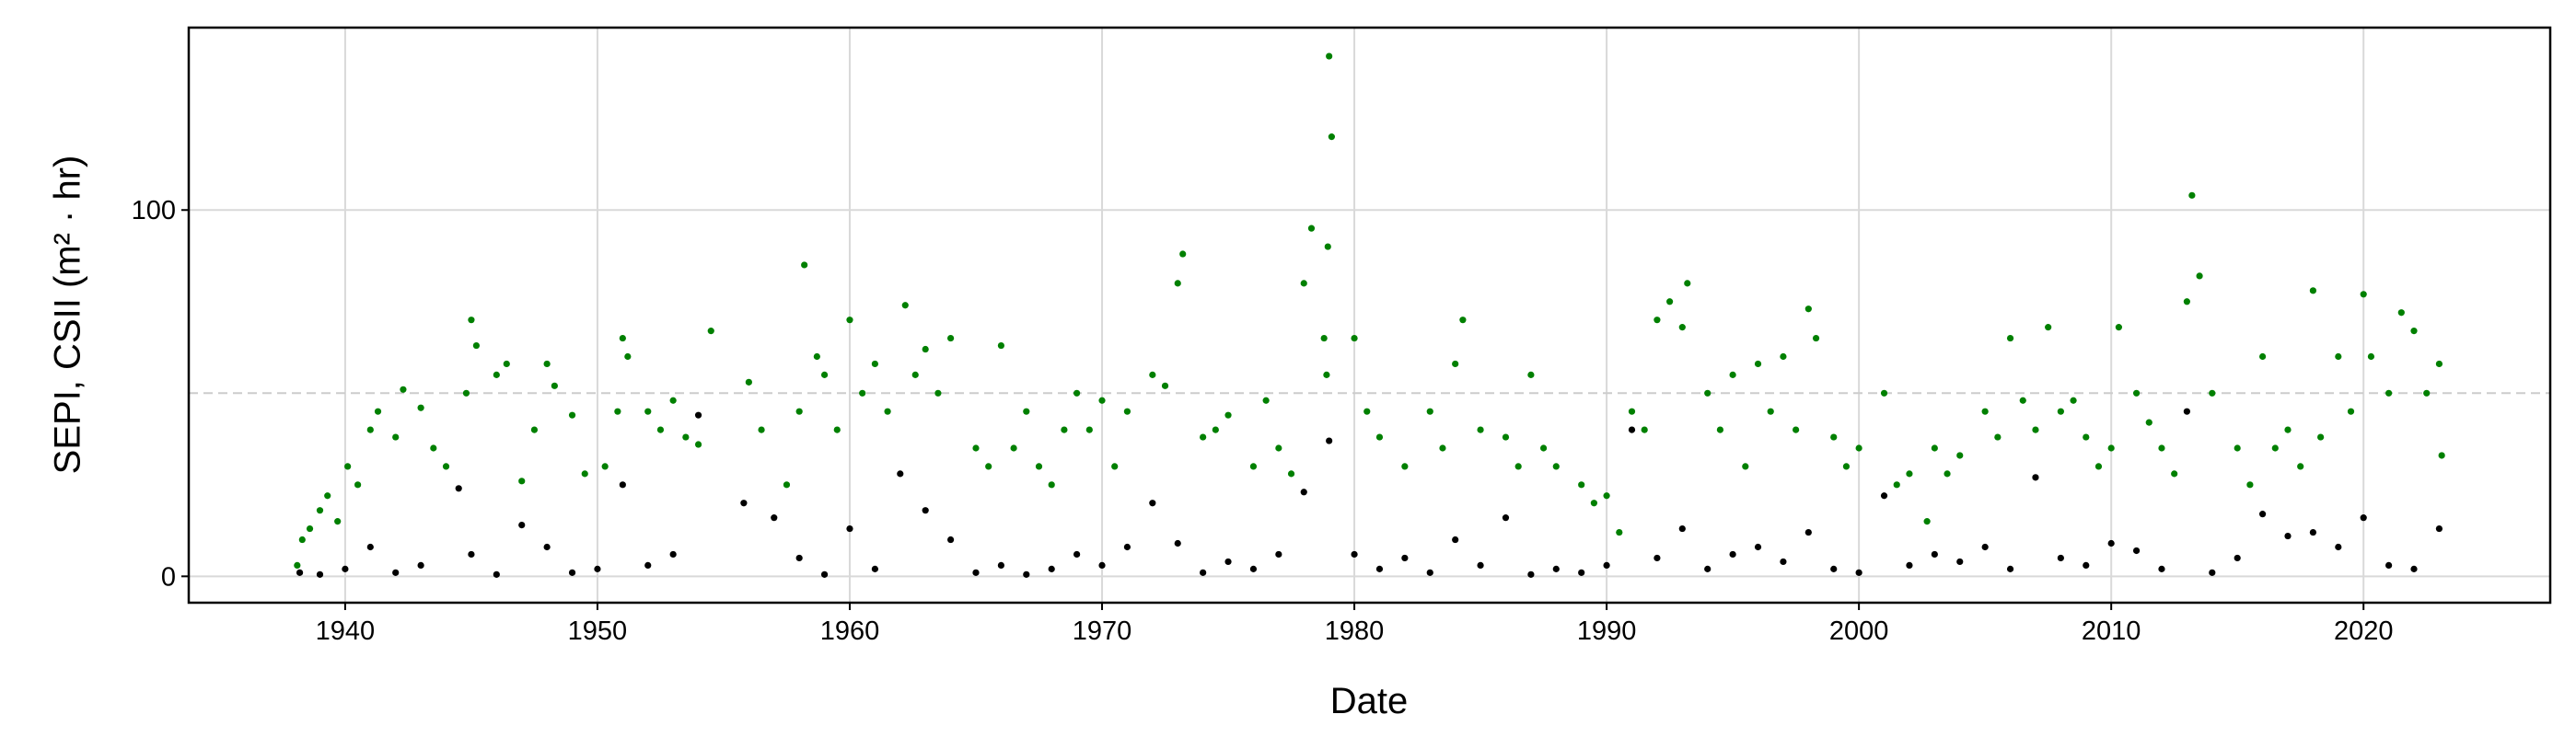  Describe the element at coordinates (154, 210) in the screenshot. I see `y-tick-label: 100` at that location.